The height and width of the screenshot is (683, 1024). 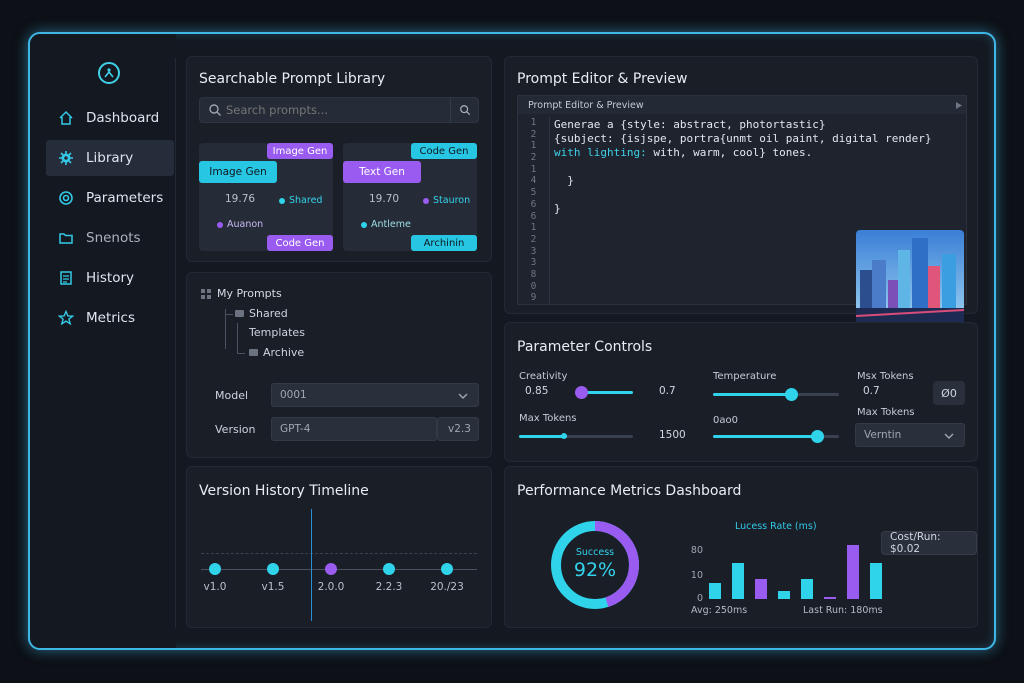 What do you see at coordinates (533, 274) in the screenshot?
I see `line-number: 8` at bounding box center [533, 274].